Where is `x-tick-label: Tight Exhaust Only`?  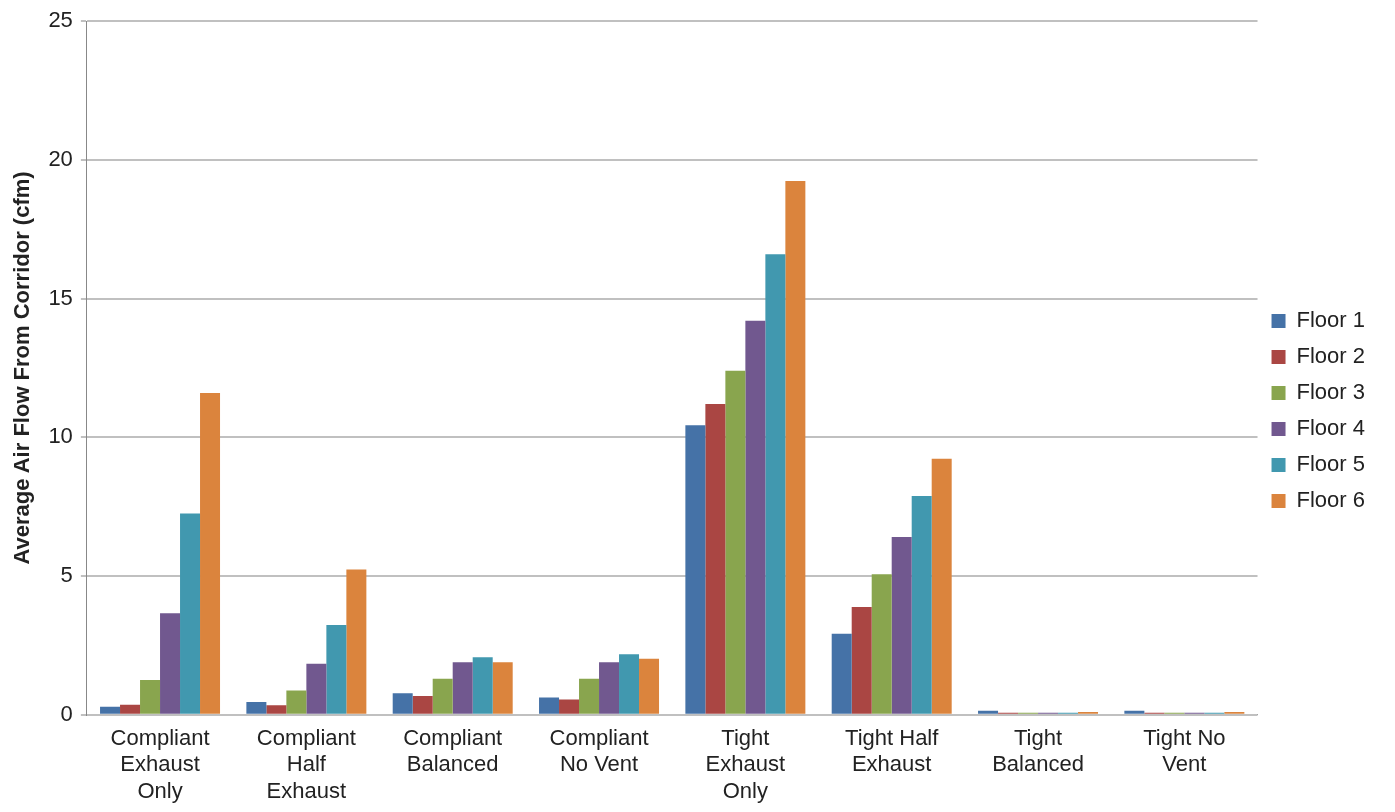 x-tick-label: Tight Exhaust Only is located at coordinates (745, 764).